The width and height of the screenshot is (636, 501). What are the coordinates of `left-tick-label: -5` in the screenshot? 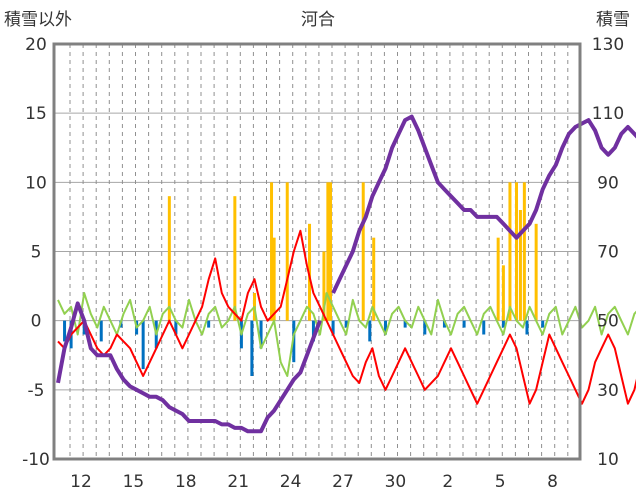 It's located at (36, 391).